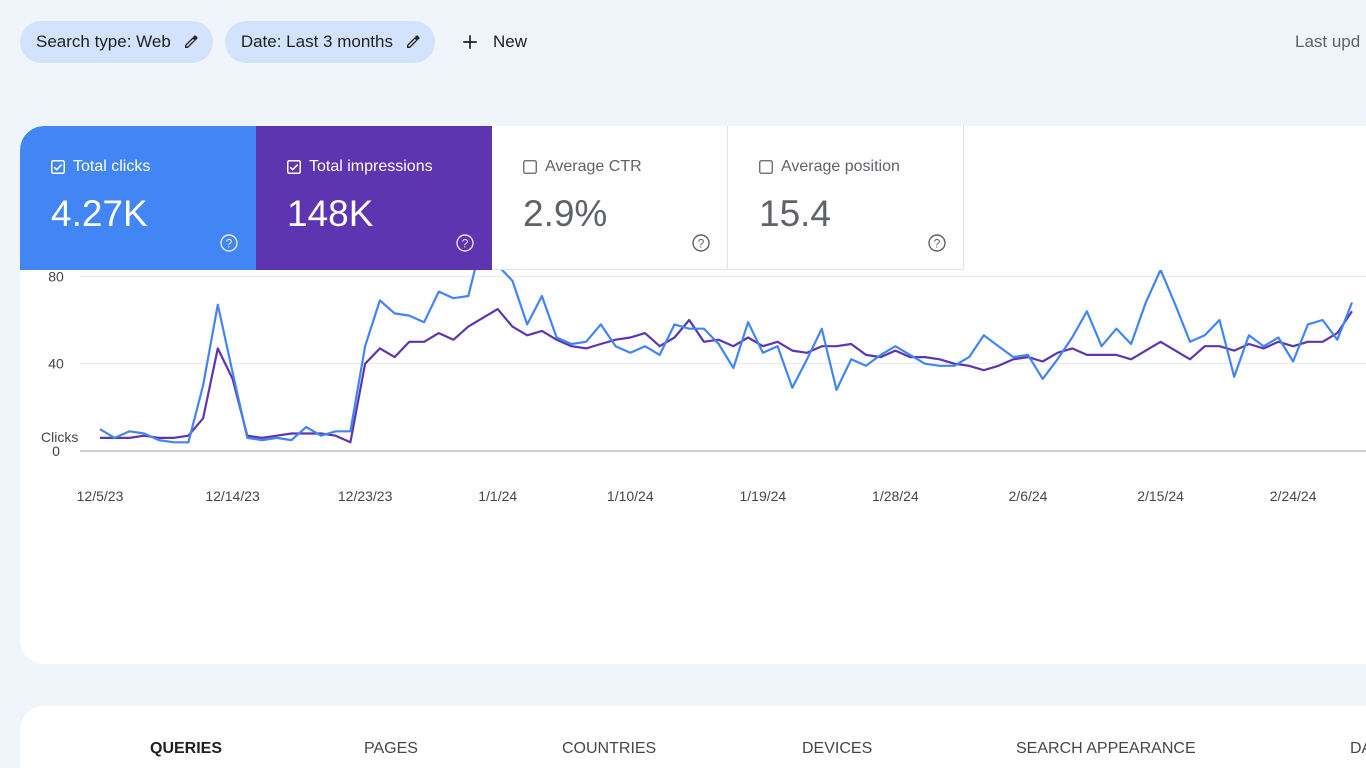 This screenshot has height=768, width=1366. I want to click on x-tick-label: 2/24/24, so click(1293, 496).